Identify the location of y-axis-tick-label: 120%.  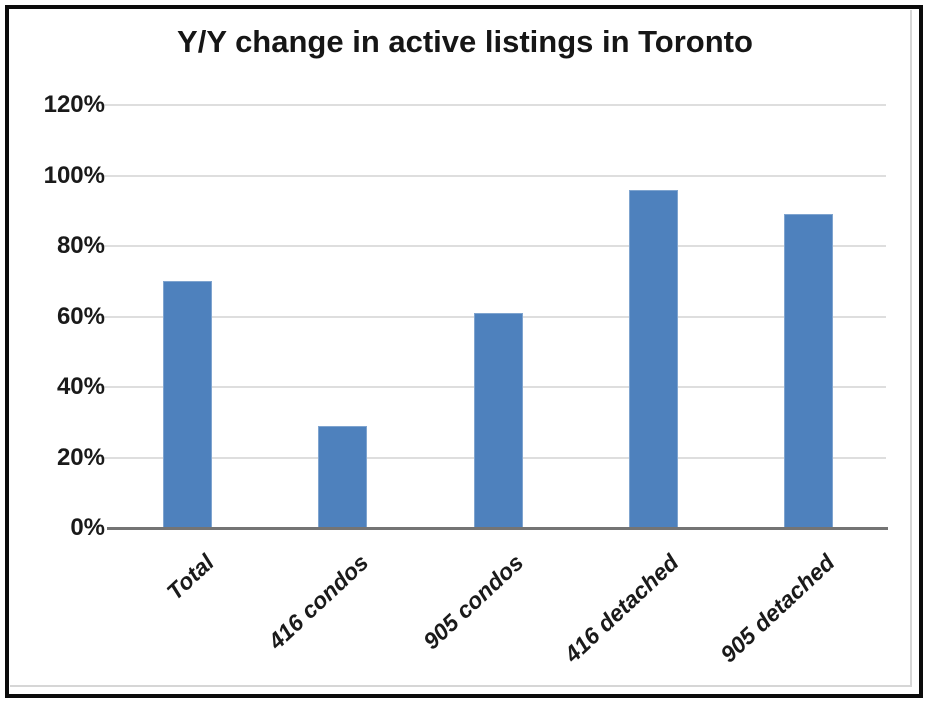
(74, 104).